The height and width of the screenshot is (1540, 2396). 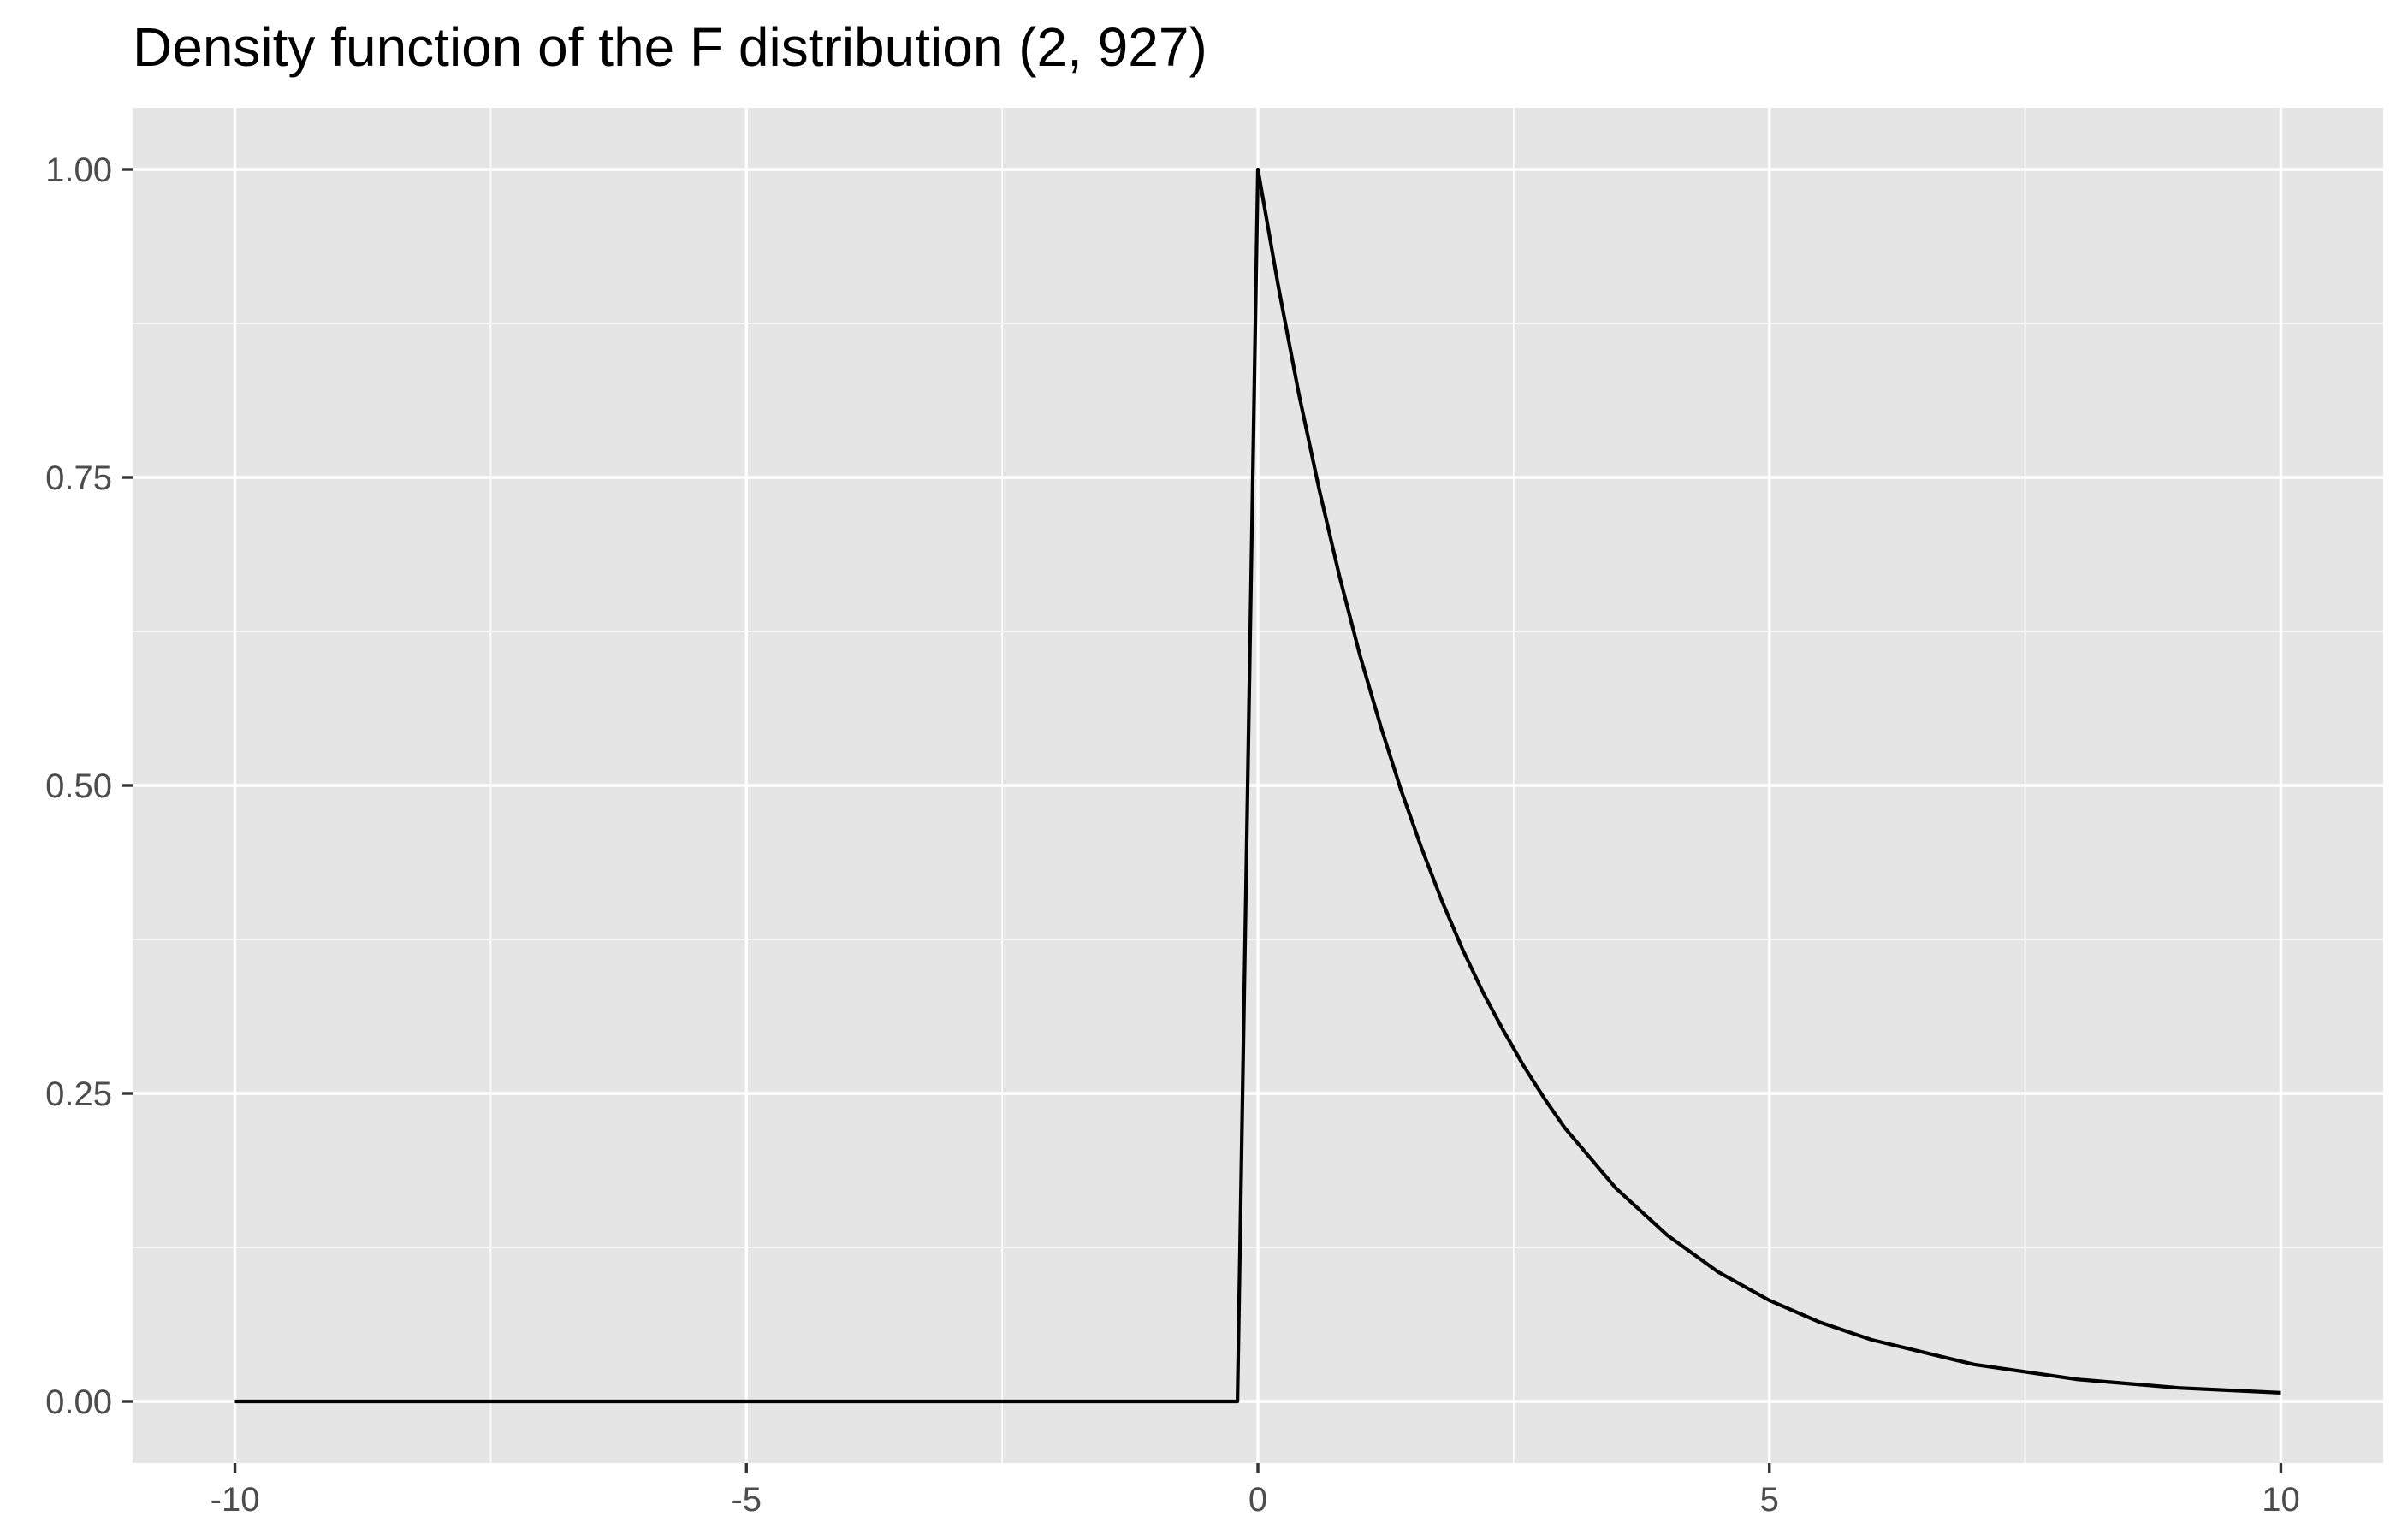 I want to click on x-tick-label: -10, so click(x=236, y=1500).